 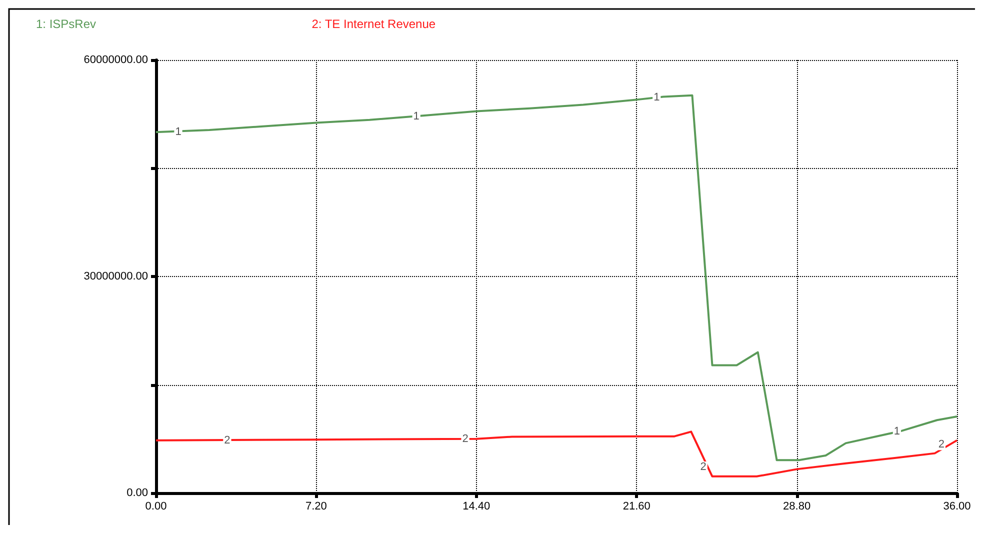 What do you see at coordinates (66, 24) in the screenshot?
I see `text: 1: ISPsRev` at bounding box center [66, 24].